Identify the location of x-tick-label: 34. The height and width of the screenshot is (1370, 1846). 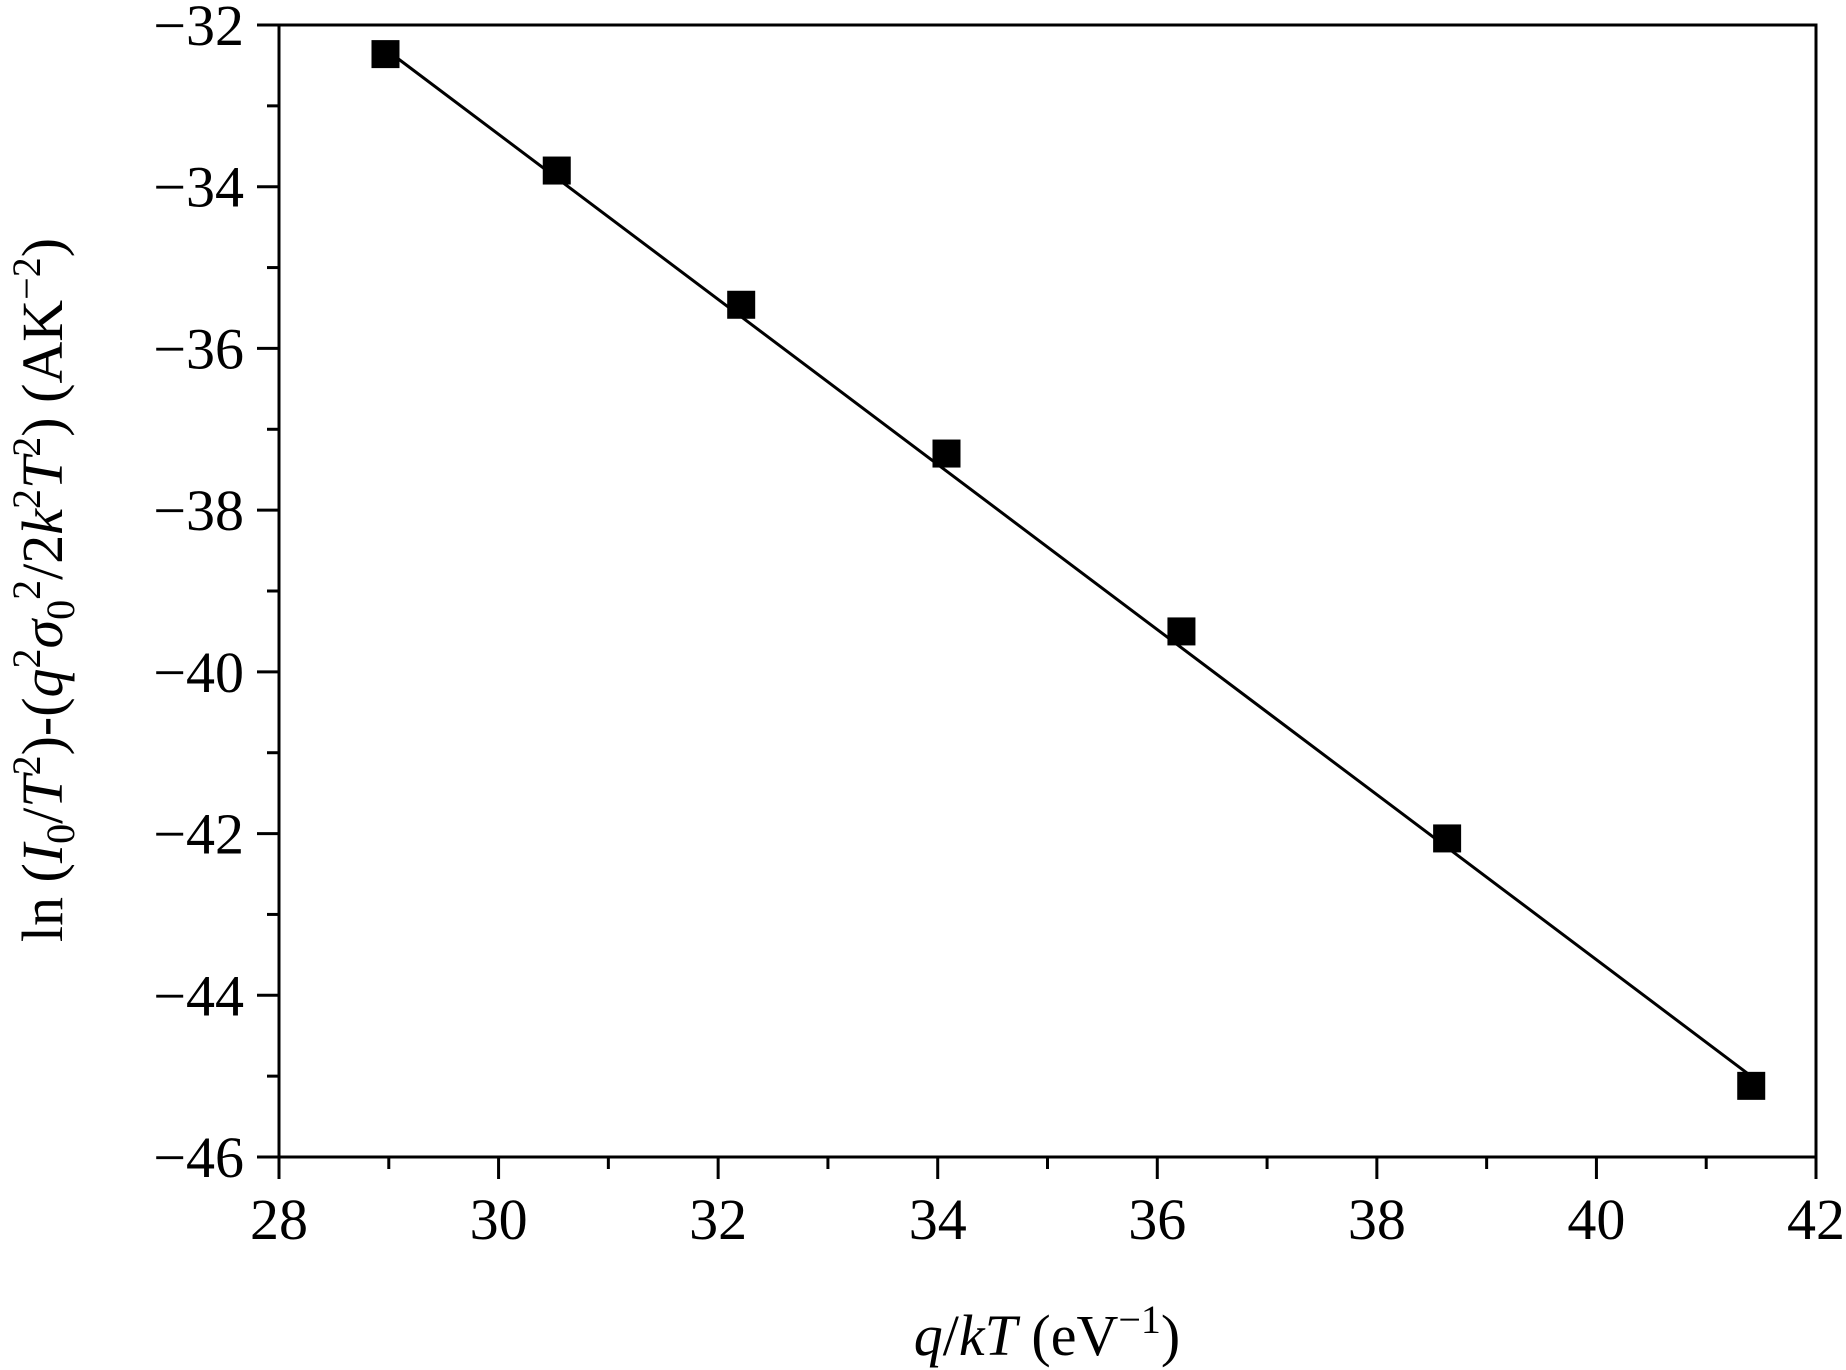
(938, 1219).